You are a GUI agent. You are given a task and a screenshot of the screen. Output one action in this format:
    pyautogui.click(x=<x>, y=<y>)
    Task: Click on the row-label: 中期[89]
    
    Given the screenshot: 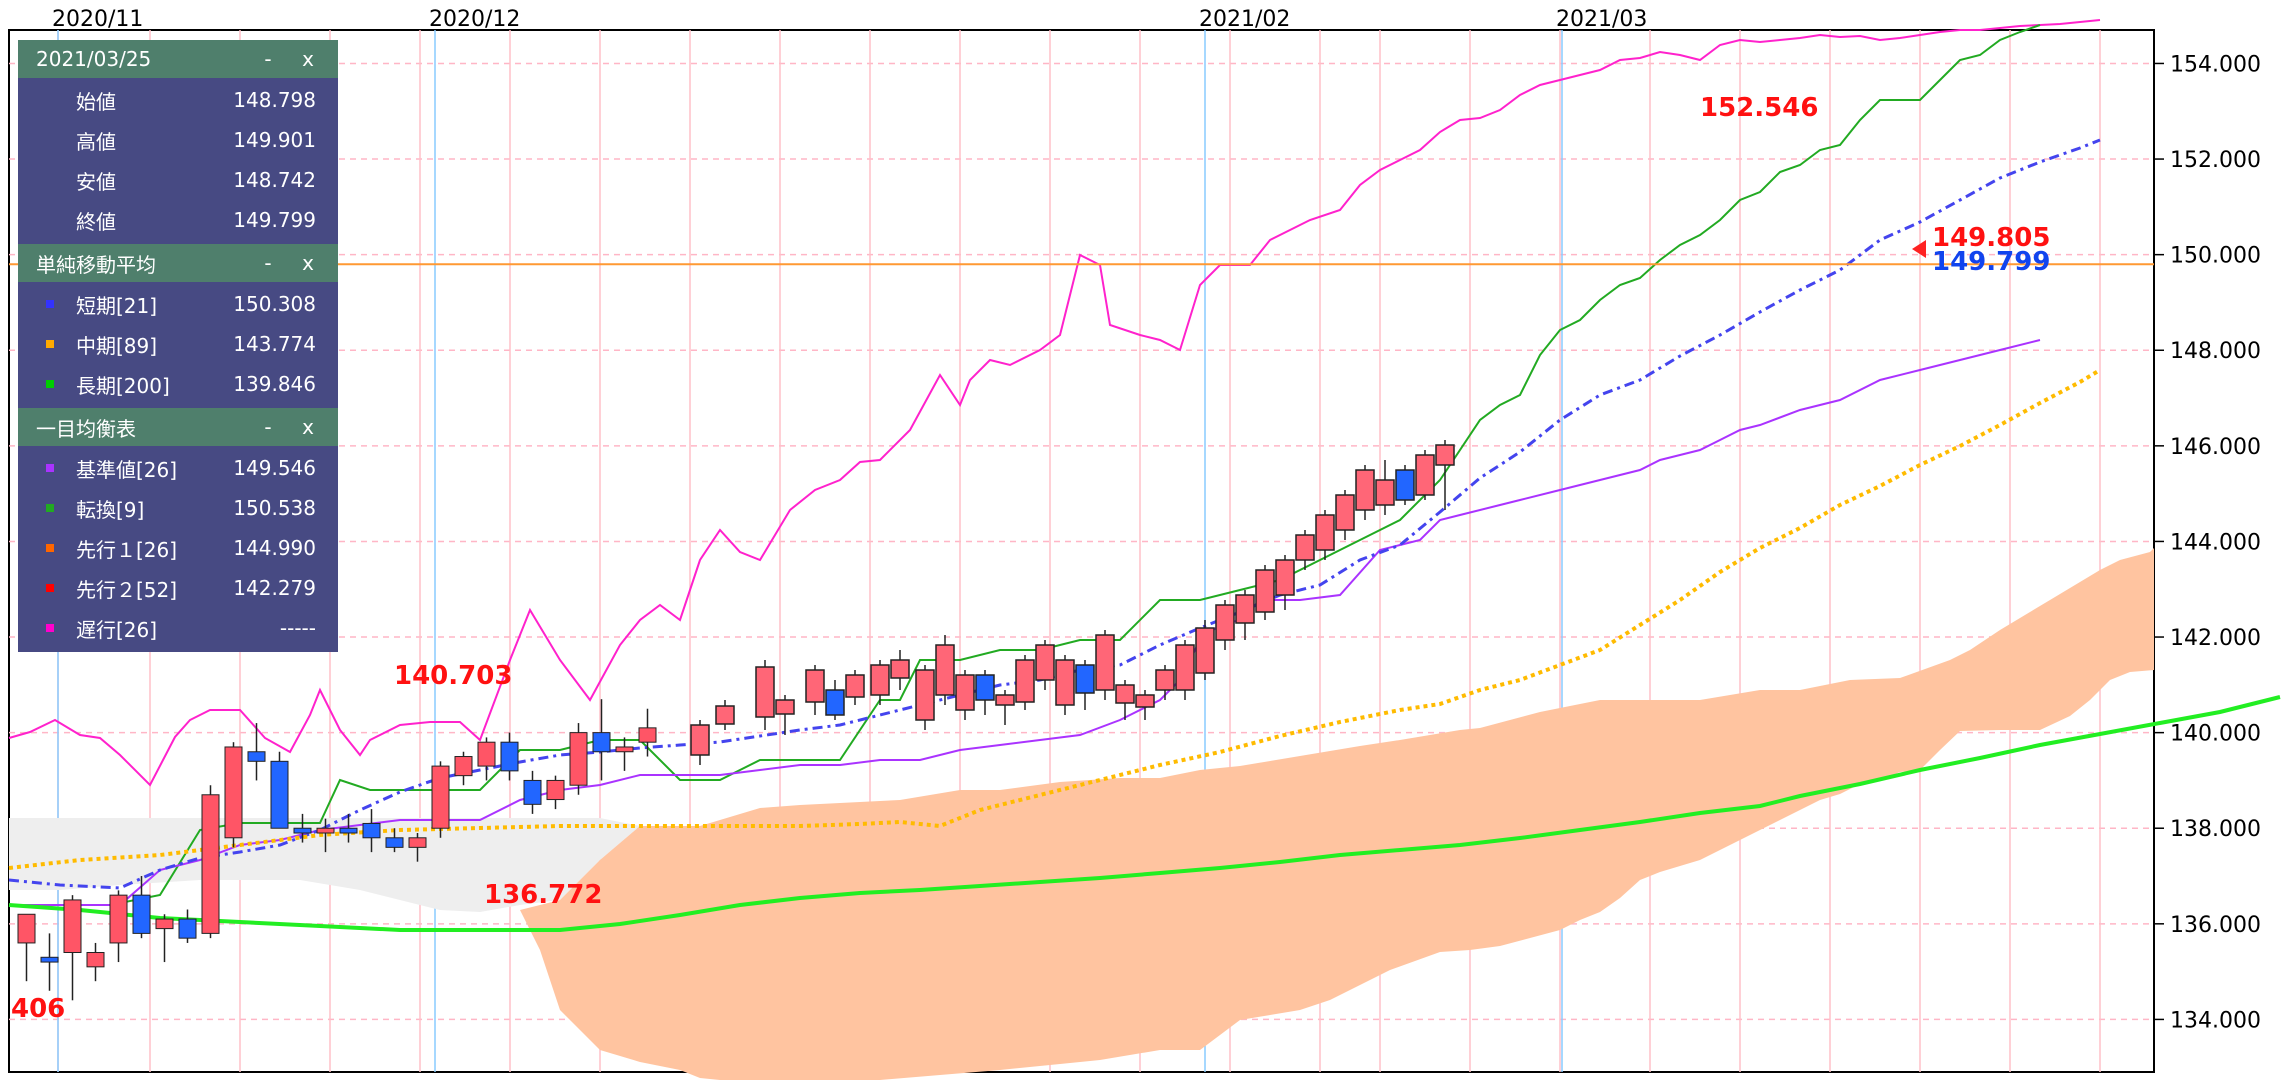 What is the action you would take?
    pyautogui.click(x=117, y=345)
    